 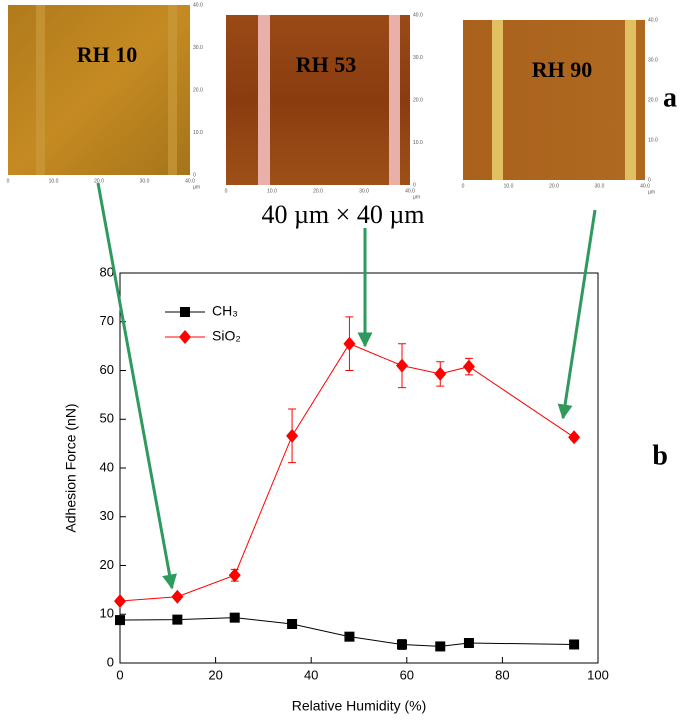 I want to click on scale-text: 40 µm × 40 µm, so click(x=342, y=214).